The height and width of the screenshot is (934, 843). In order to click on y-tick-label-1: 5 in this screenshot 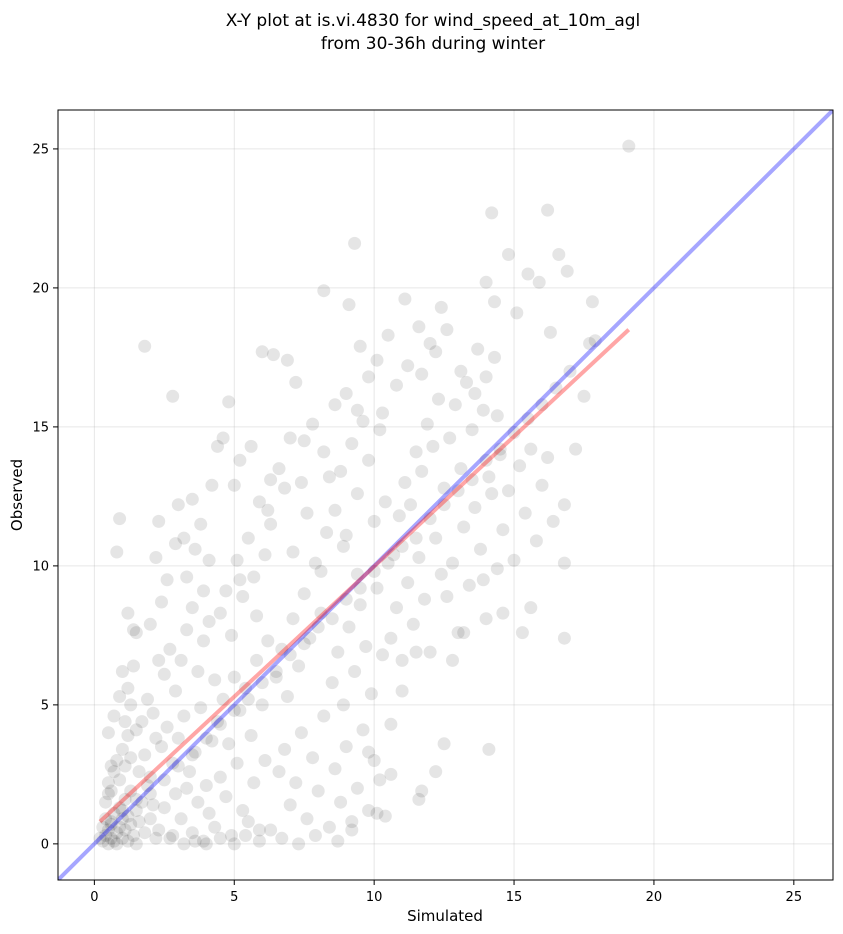, I will do `click(45, 705)`.